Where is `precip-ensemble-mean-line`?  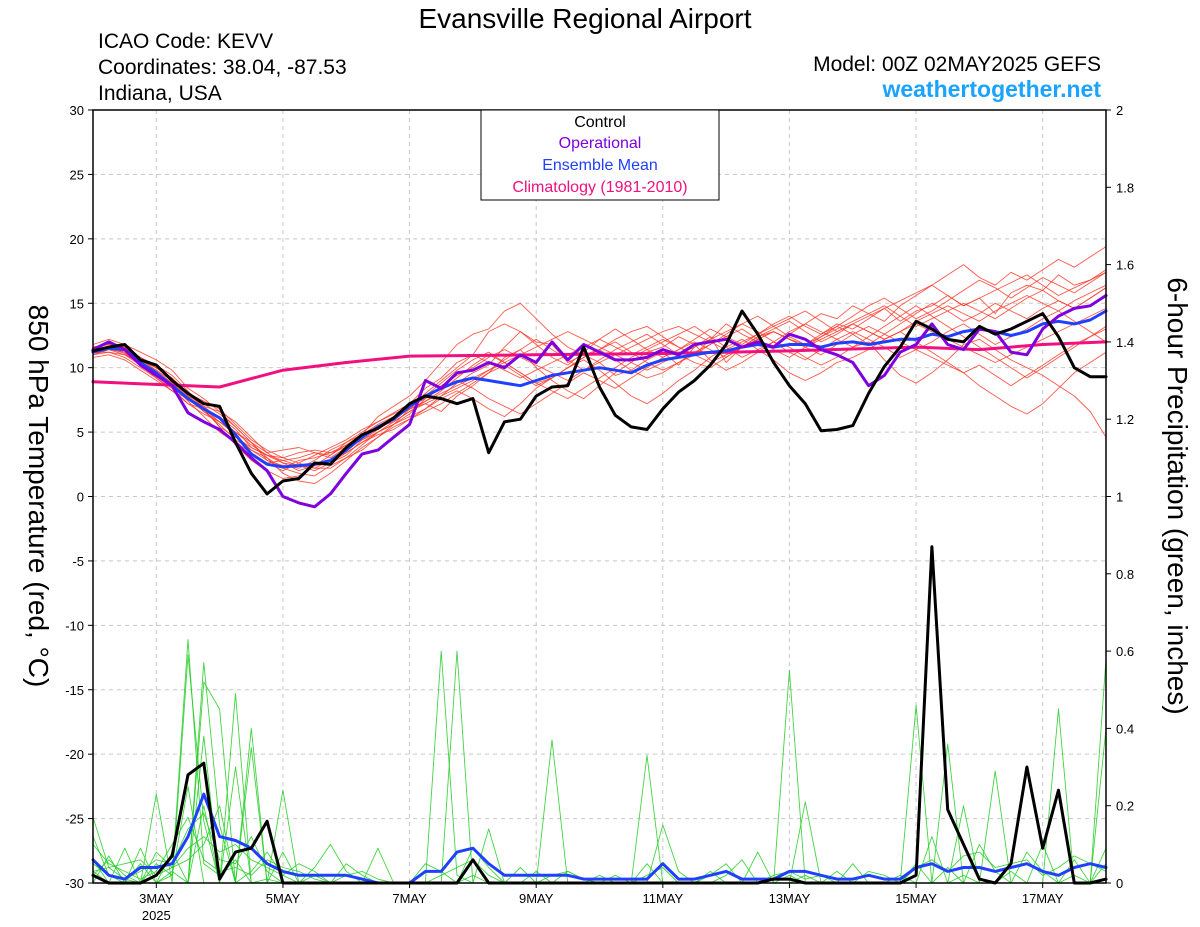 precip-ensemble-mean-line is located at coordinates (599, 838).